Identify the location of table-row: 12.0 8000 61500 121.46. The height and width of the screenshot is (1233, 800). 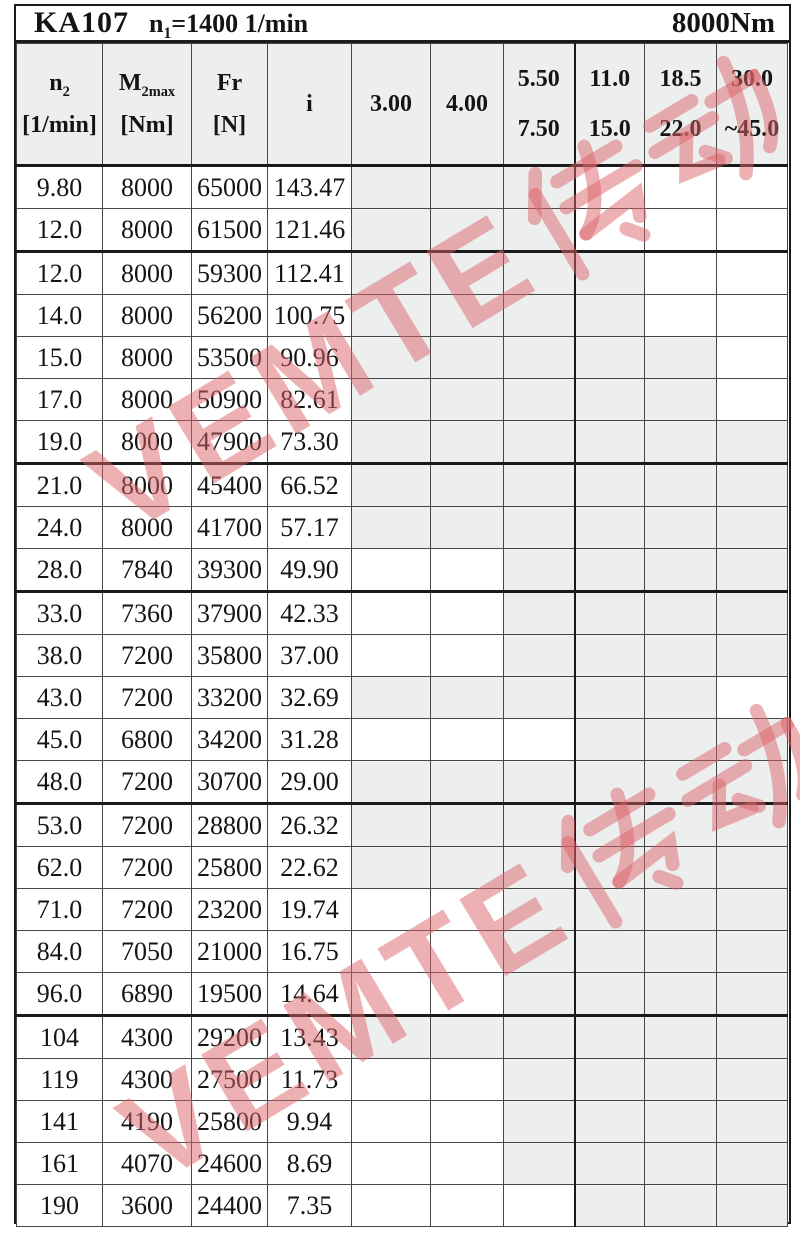
(402, 230).